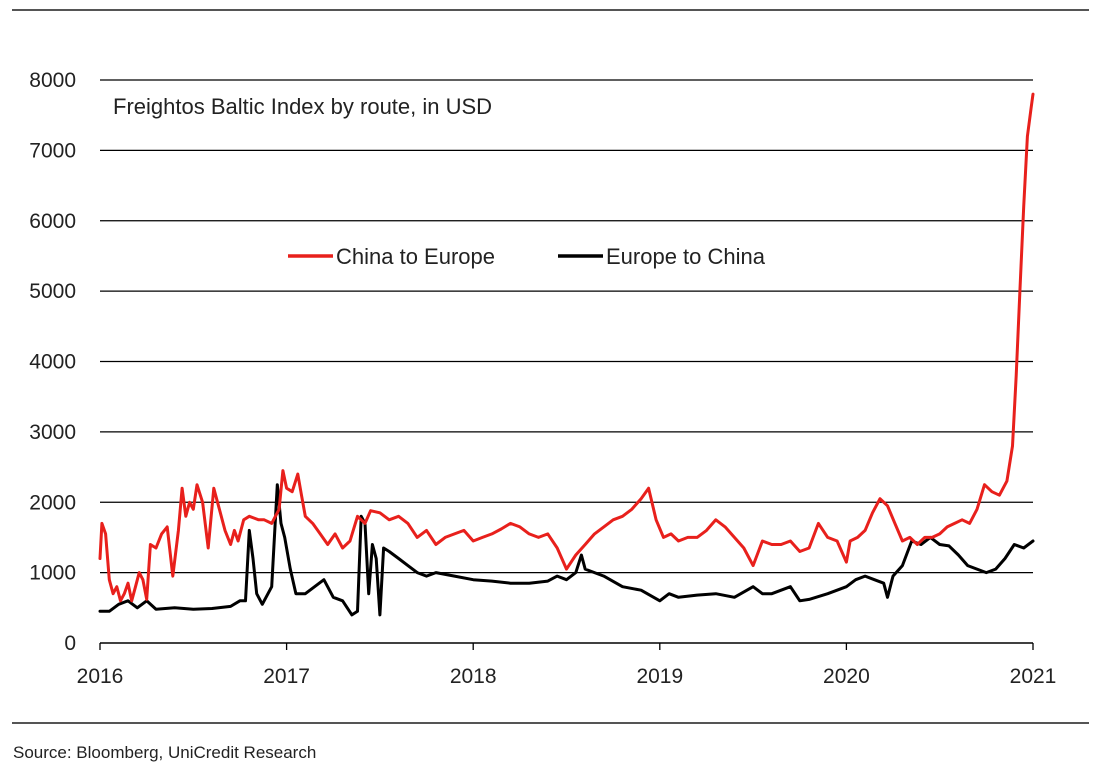  I want to click on y-tick-label: 8000, so click(52, 80).